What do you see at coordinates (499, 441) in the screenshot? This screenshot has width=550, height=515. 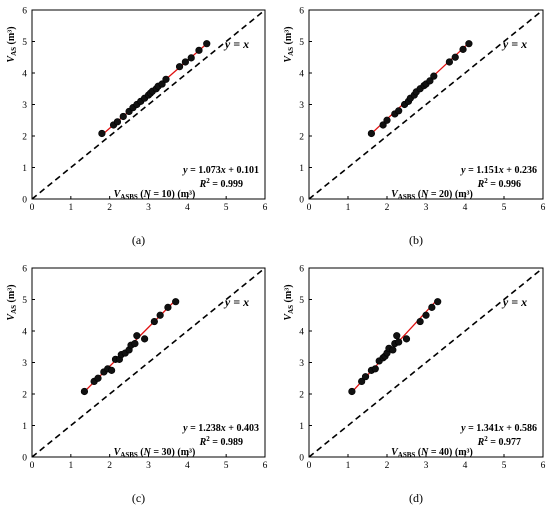 I see `r-squared: R2 = 0.977` at bounding box center [499, 441].